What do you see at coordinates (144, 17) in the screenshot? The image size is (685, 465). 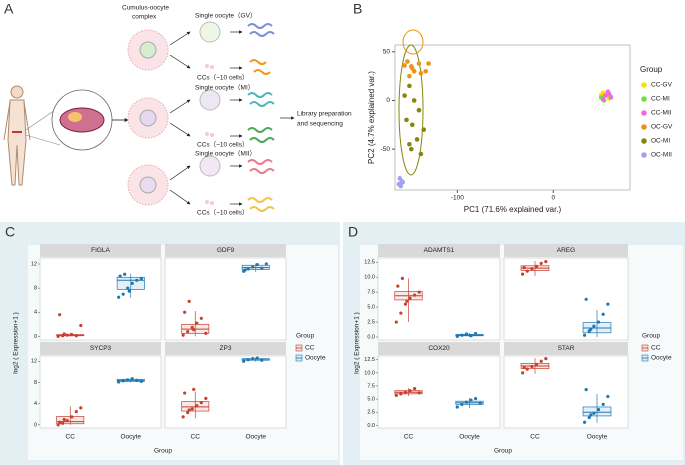 I see `complex-label: complex` at bounding box center [144, 17].